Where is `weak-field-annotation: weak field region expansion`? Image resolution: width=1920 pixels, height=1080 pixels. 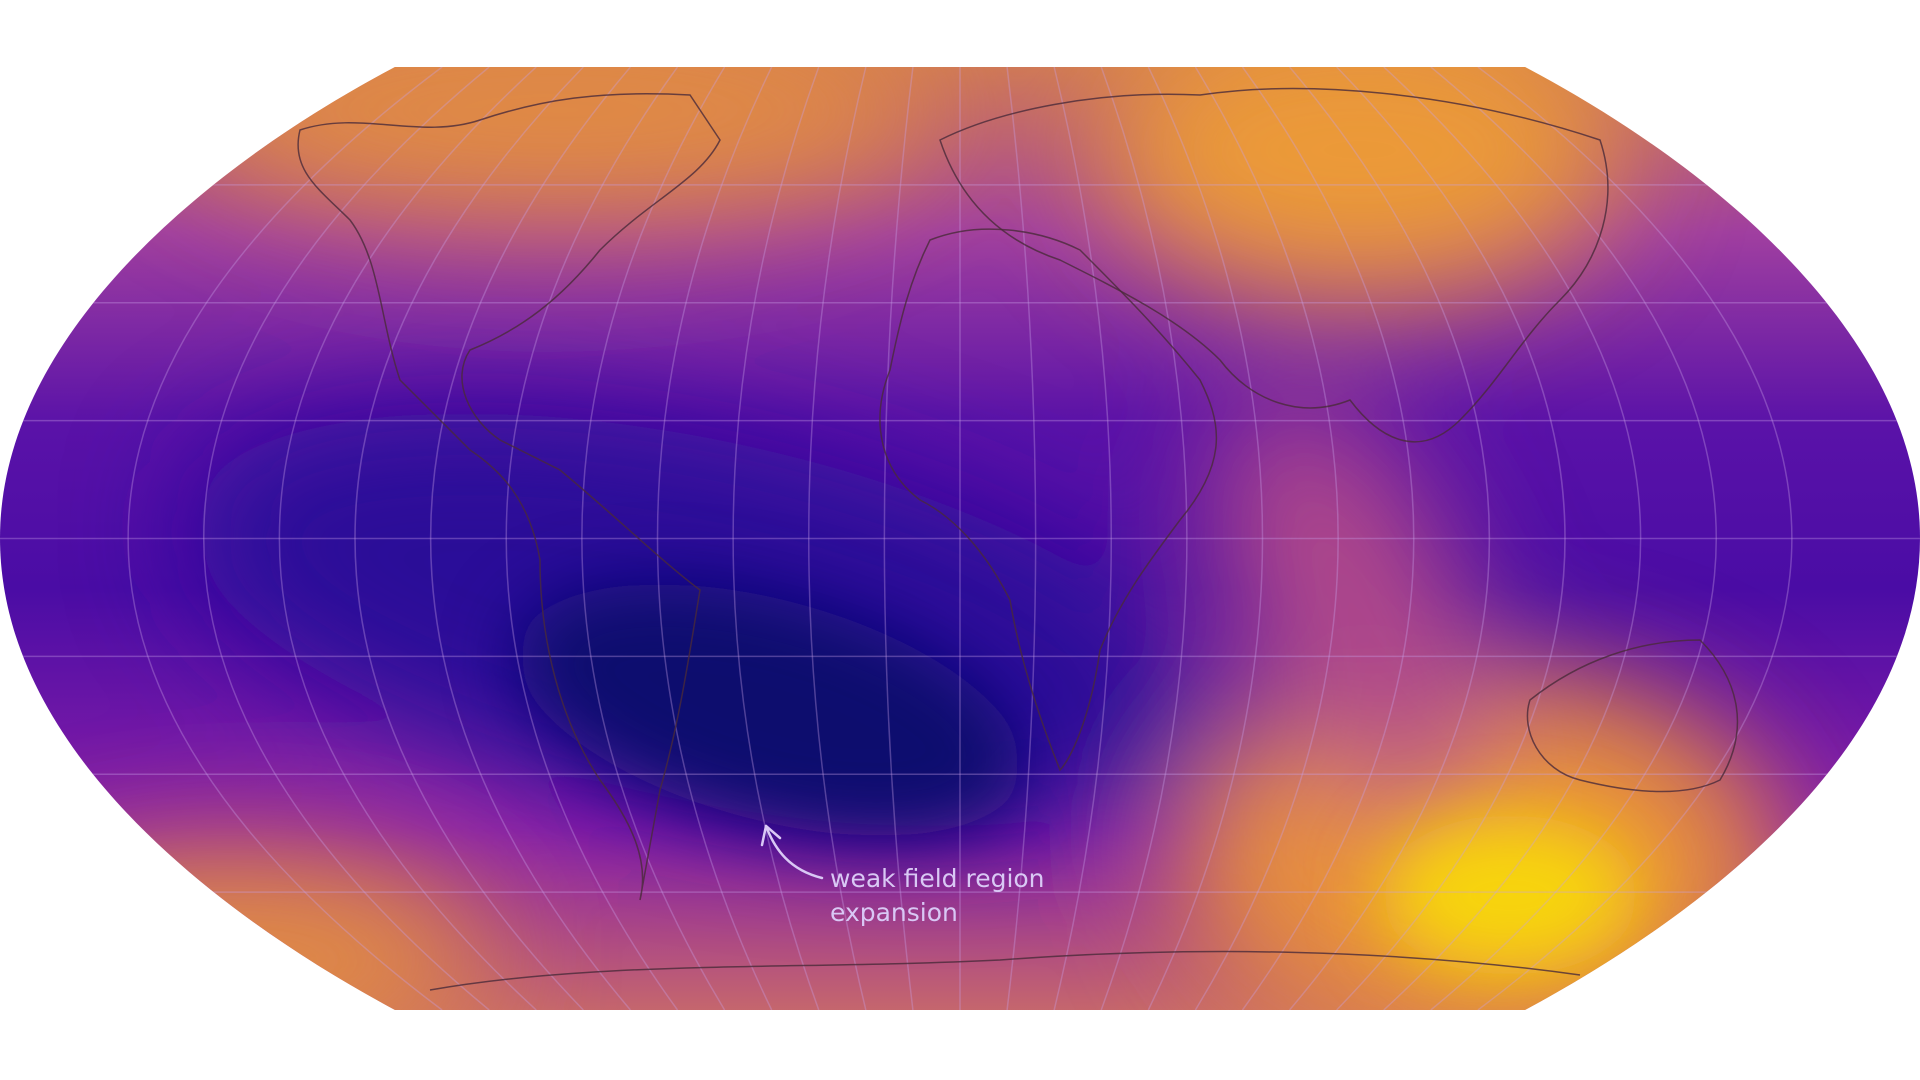
weak-field-annotation: weak field region expansion is located at coordinates (937, 896).